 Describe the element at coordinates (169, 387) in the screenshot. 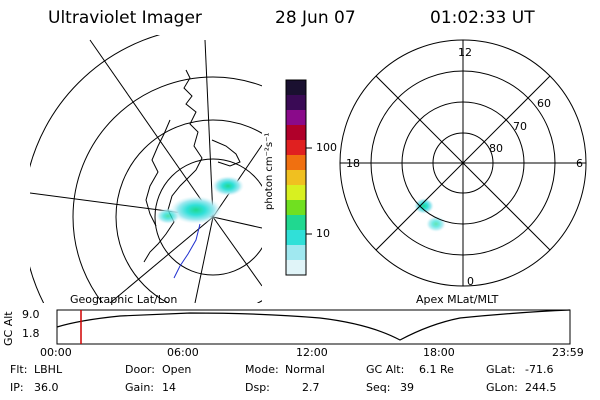

I see `status-gain-value: 14` at that location.